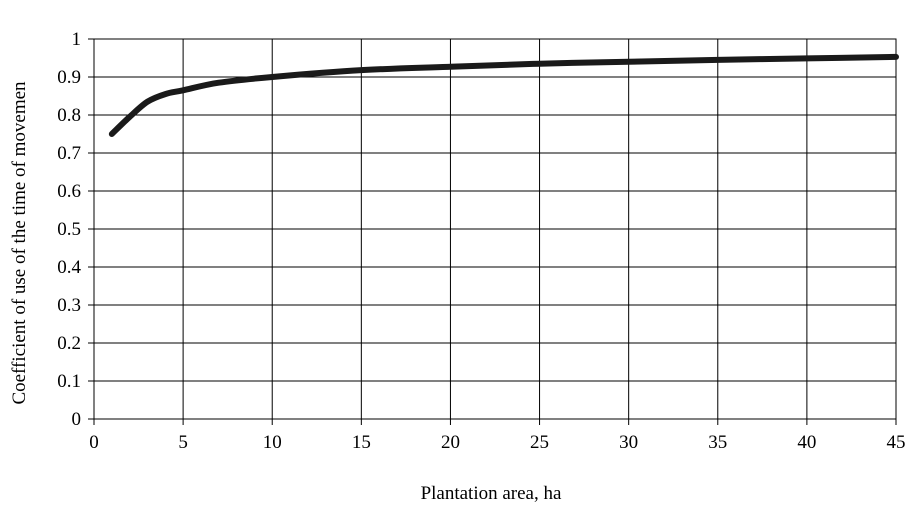 The width and height of the screenshot is (909, 507). Describe the element at coordinates (69, 305) in the screenshot. I see `y-tick-label: 0.3` at that location.